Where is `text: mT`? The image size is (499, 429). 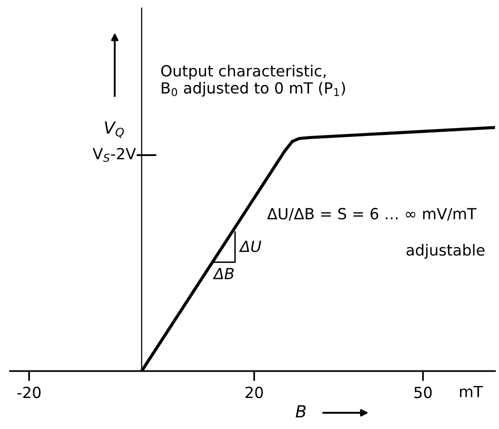 text: mT is located at coordinates (471, 392).